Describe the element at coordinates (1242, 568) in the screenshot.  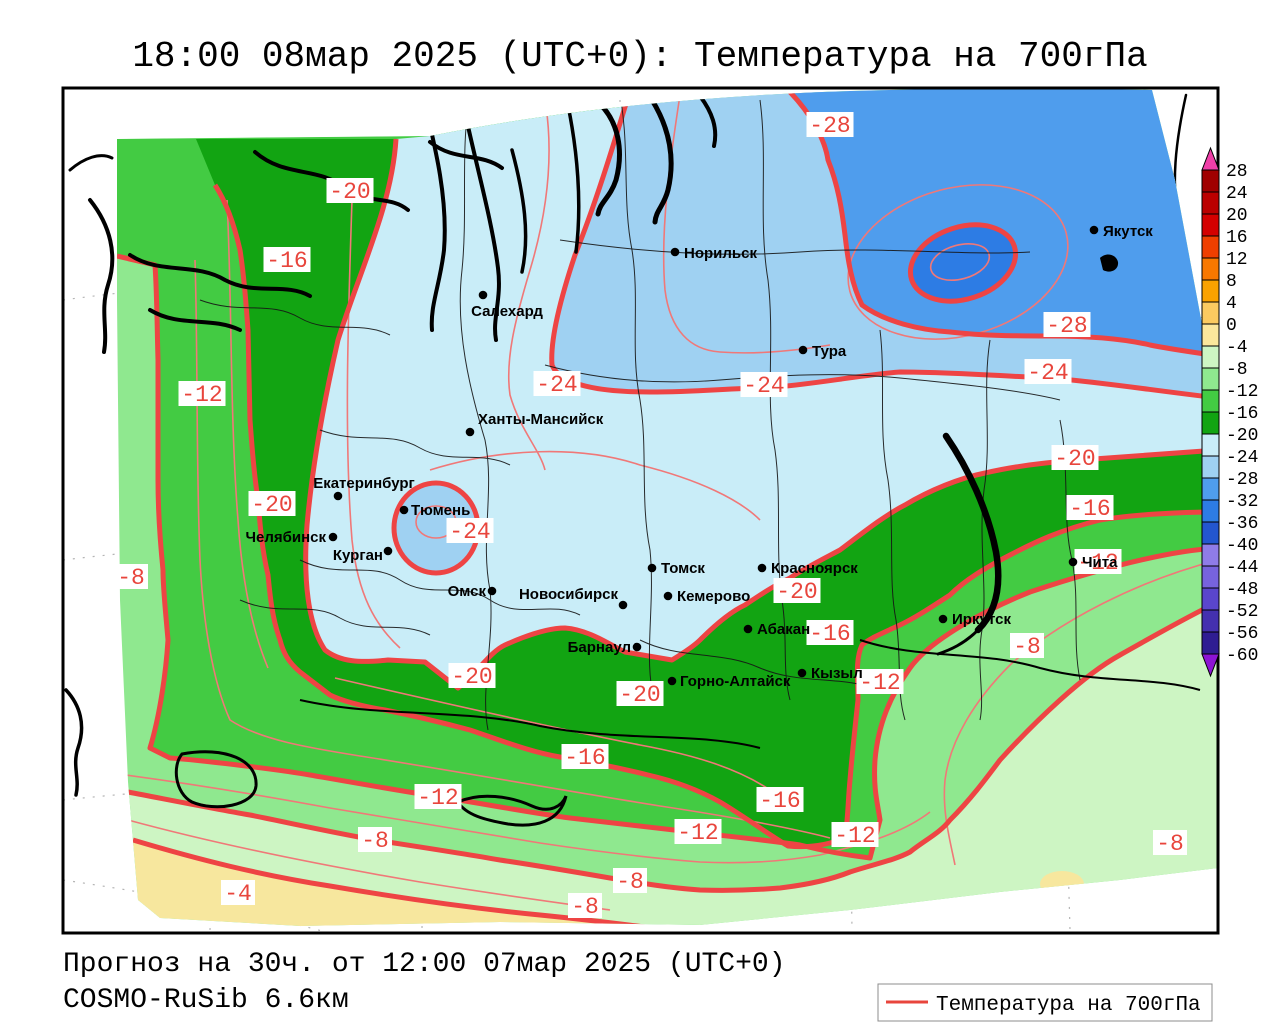
I see `colorbar-tick-label: -44` at that location.